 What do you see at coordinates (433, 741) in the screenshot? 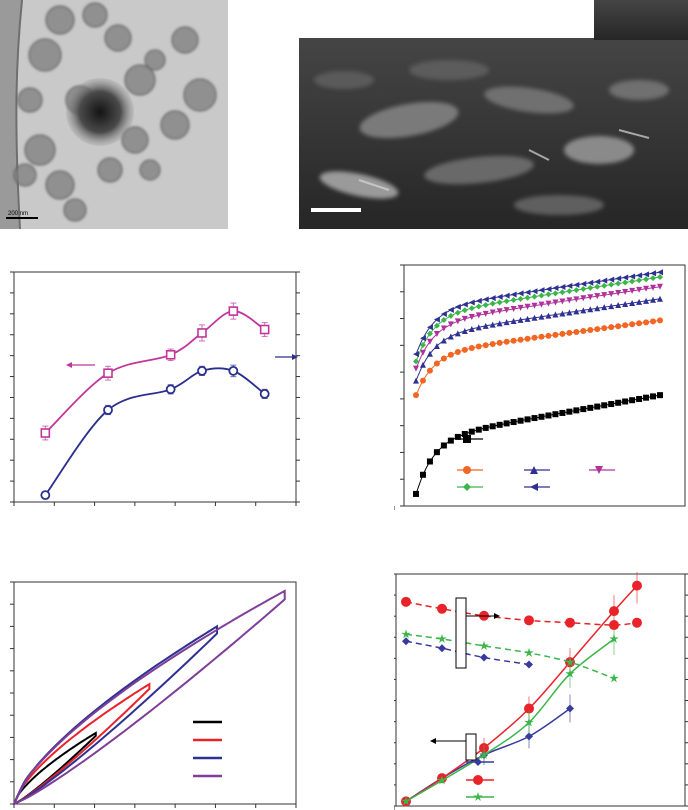
I see `arrow-left-head` at bounding box center [433, 741].